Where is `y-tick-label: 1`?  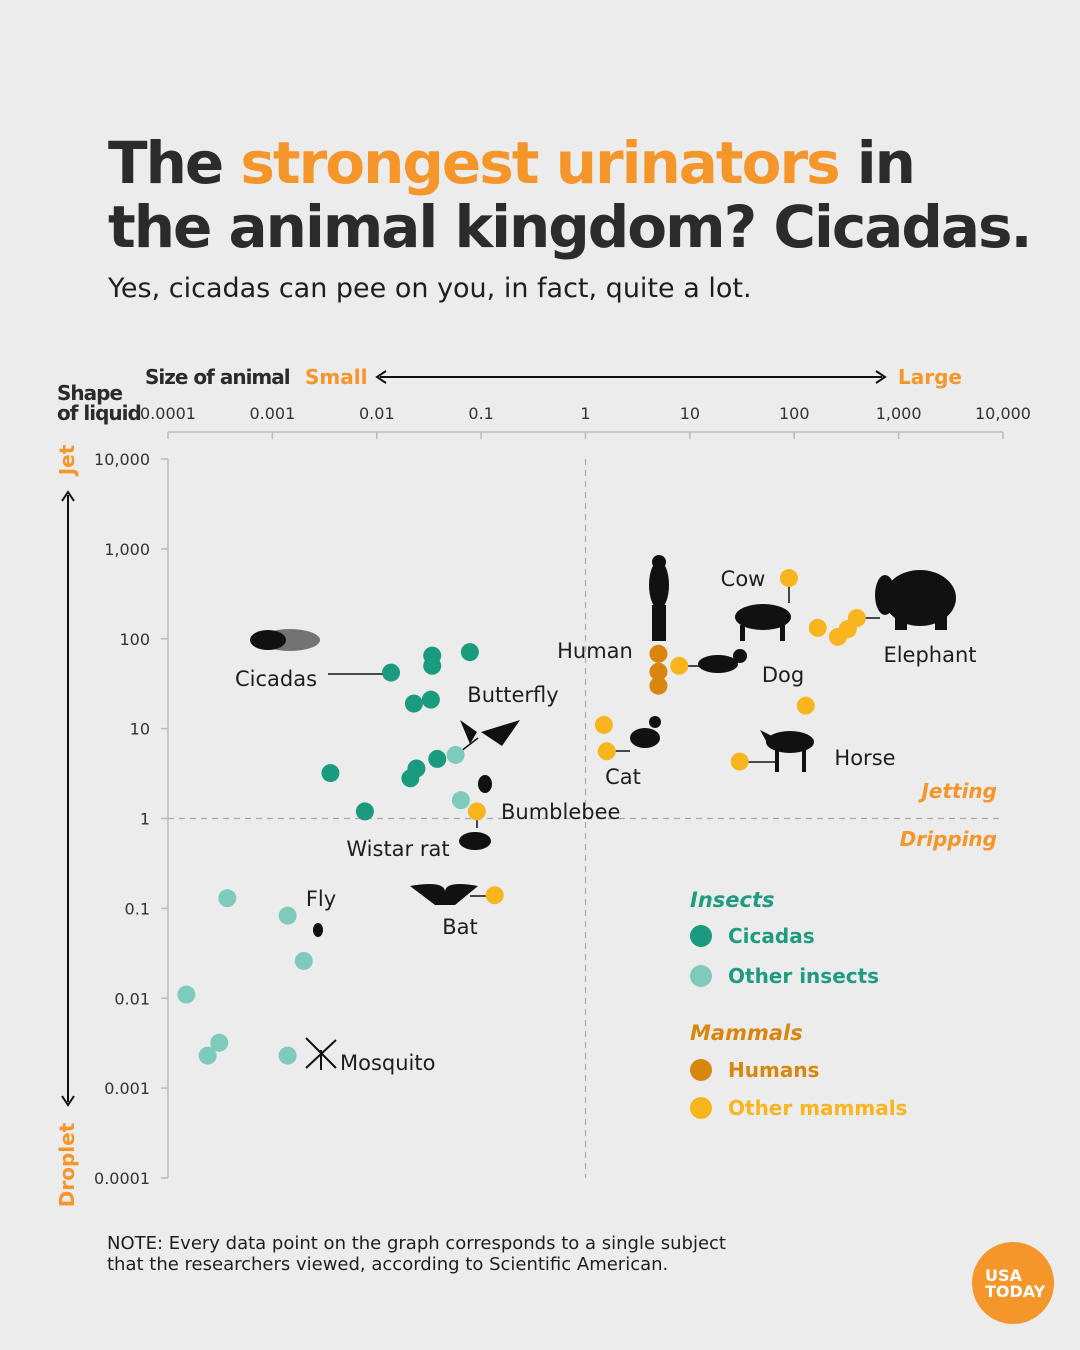
y-tick-label: 1 is located at coordinates (145, 819).